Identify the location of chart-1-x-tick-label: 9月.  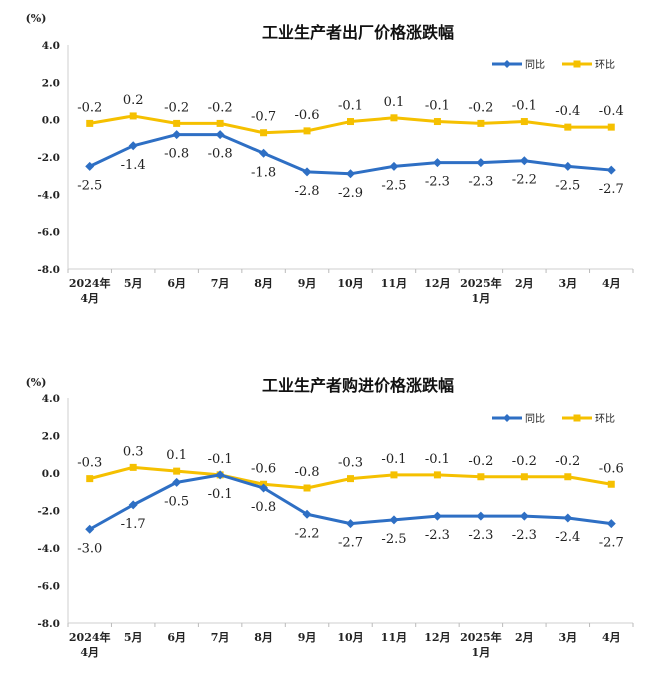
(307, 283).